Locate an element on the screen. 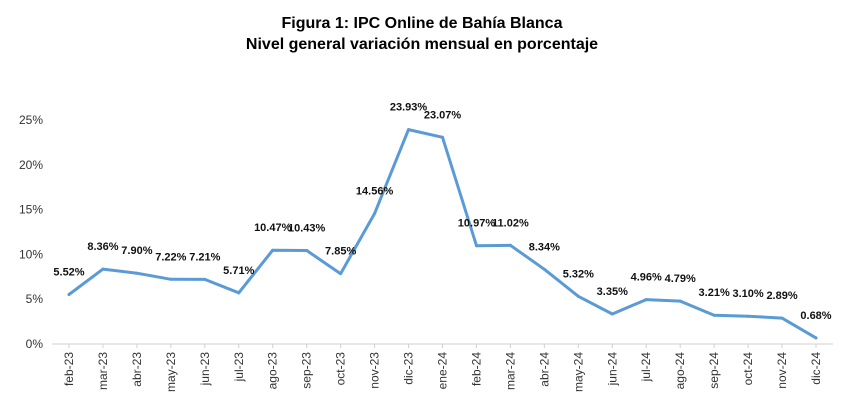 The height and width of the screenshot is (419, 844). x-tick-label: may-23 is located at coordinates (171, 372).